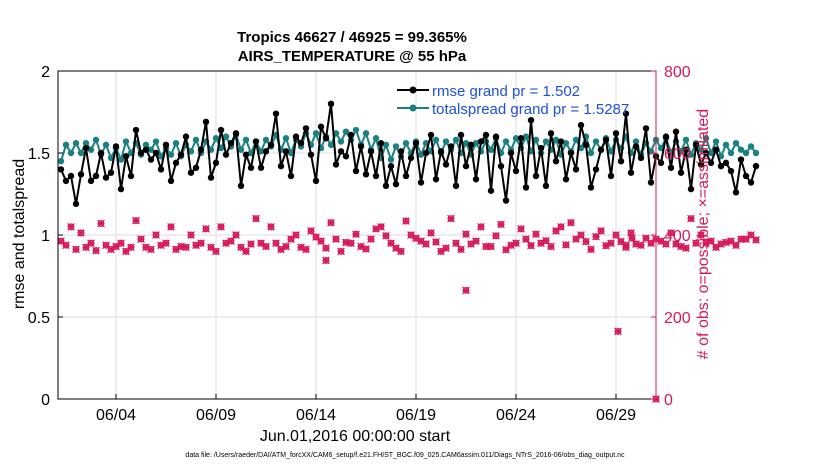 This screenshot has width=830, height=470. Describe the element at coordinates (677, 72) in the screenshot. I see `y-right-tick-label: 800` at that location.